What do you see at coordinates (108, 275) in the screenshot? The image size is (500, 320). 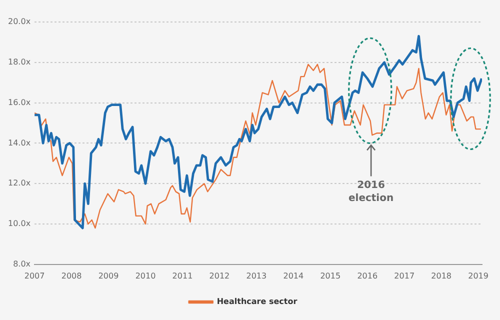 I see `x-tick-label: 2009` at bounding box center [108, 275].